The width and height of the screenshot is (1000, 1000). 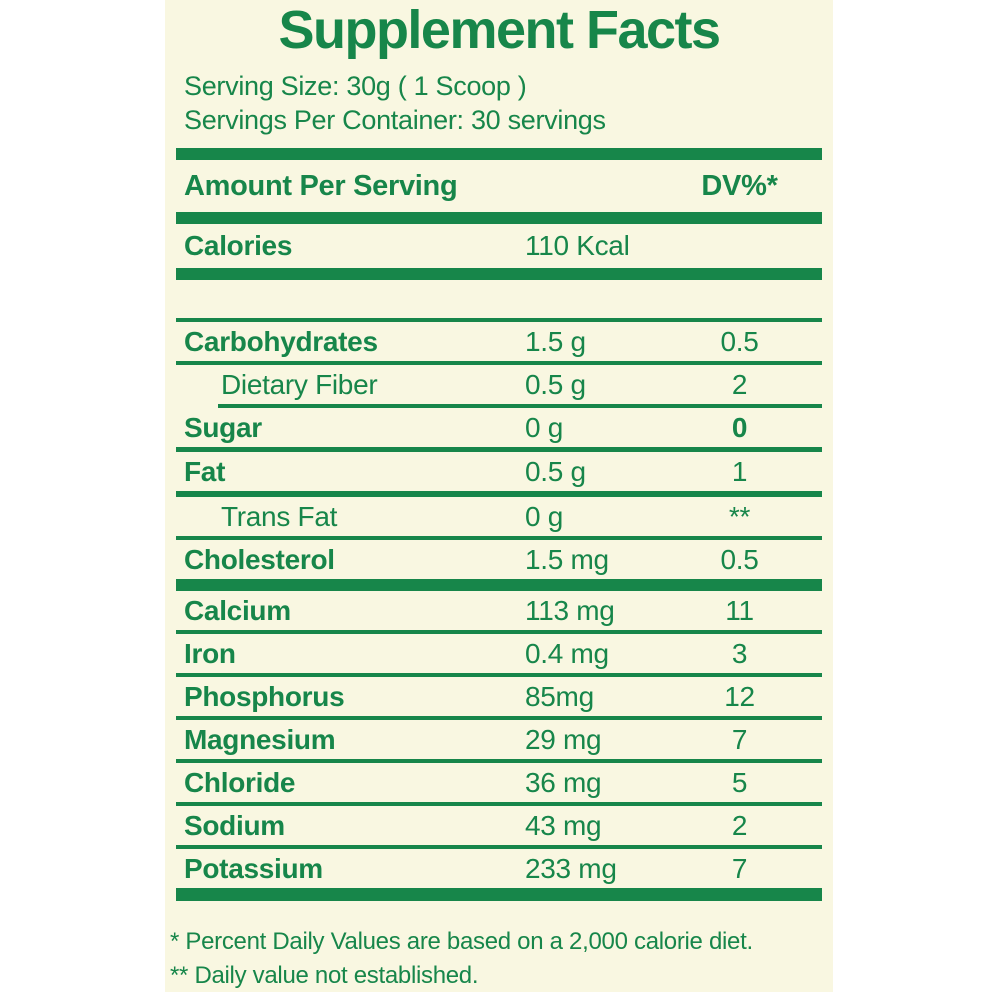 What do you see at coordinates (739, 782) in the screenshot?
I see `nutrient-dv: 5` at bounding box center [739, 782].